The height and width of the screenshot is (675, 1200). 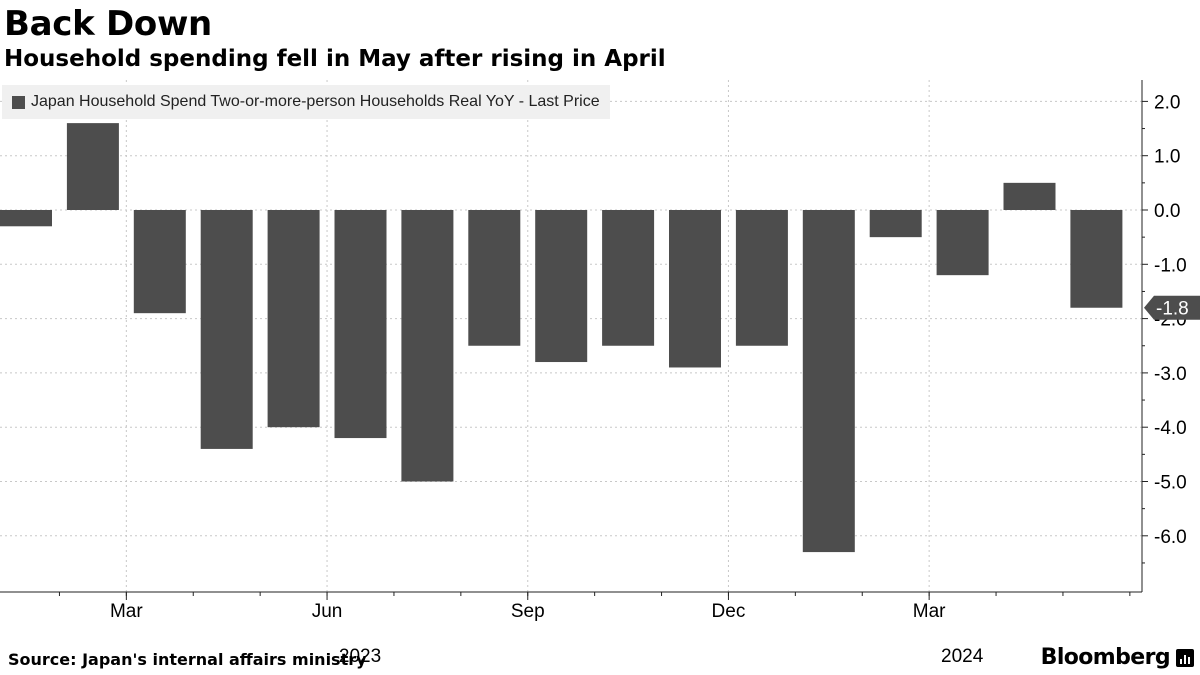 What do you see at coordinates (962, 656) in the screenshot?
I see `x-year-label: 2024` at bounding box center [962, 656].